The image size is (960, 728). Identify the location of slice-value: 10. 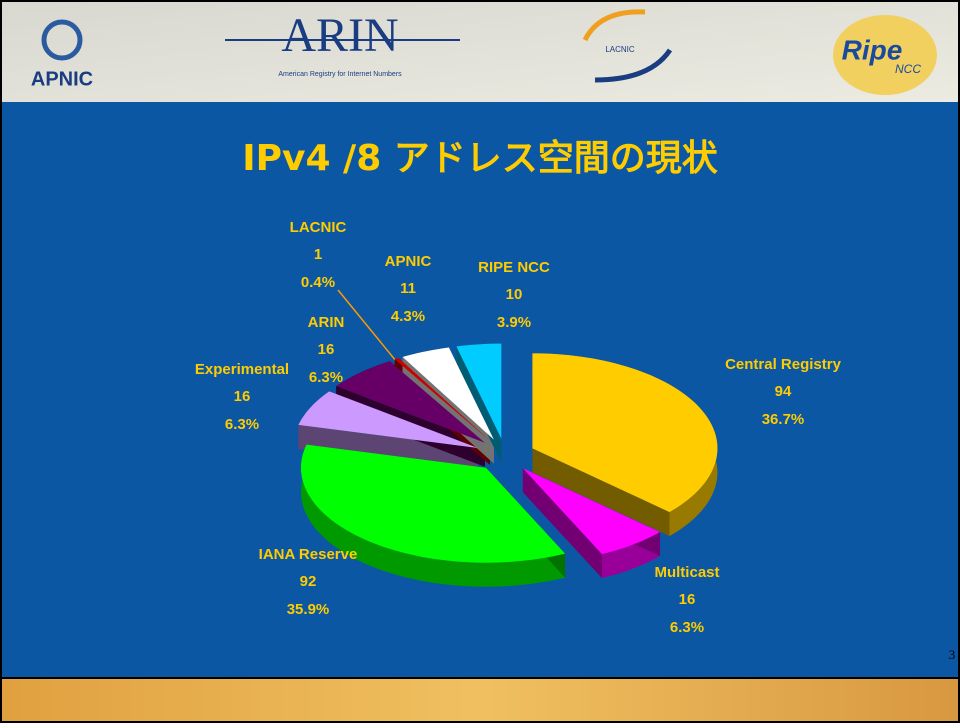
(514, 294).